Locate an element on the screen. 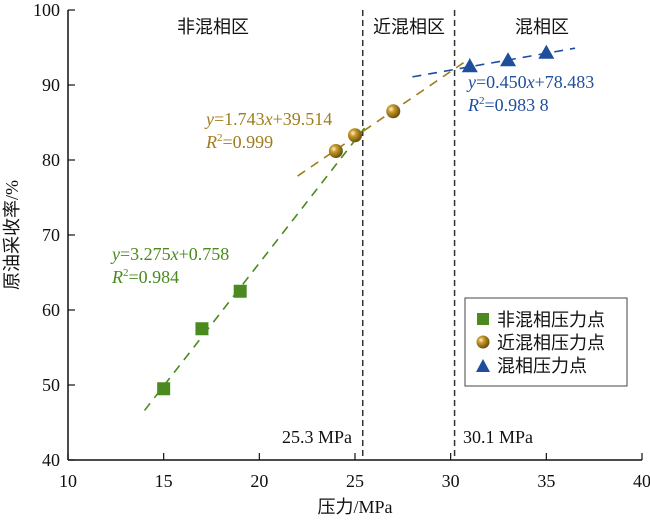 This screenshot has width=650, height=525. region-label-near-miscible: 近混相区 is located at coordinates (409, 27).